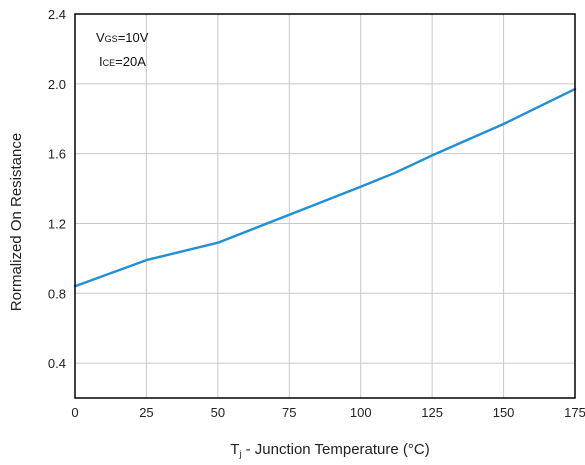 This screenshot has width=585, height=465. Describe the element at coordinates (335, 449) in the screenshot. I see `x-axis-title-rest: - Junction Temperature (°C)` at that location.